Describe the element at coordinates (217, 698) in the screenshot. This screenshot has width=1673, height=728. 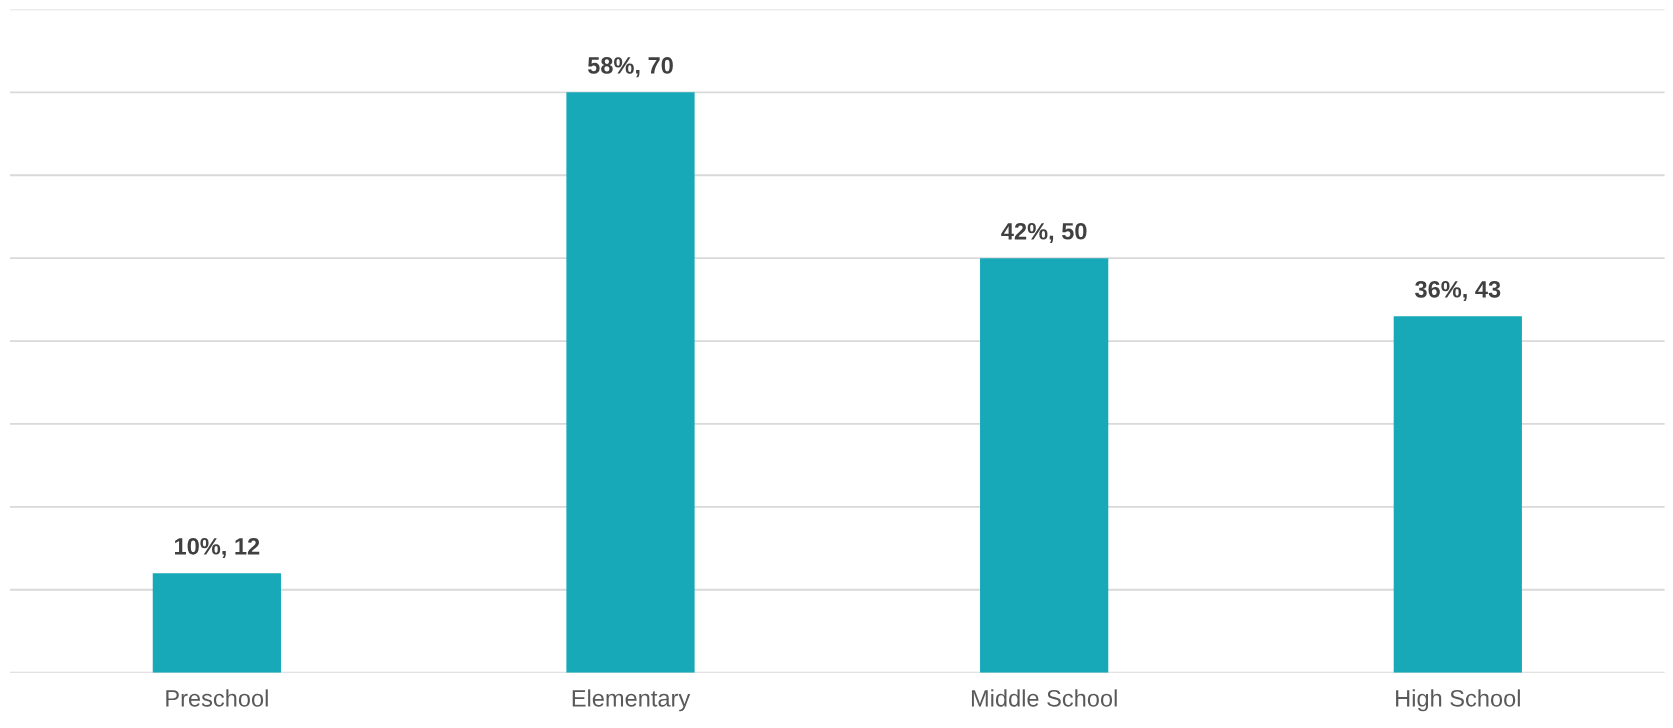
I see `x-tick-label: Preschool` at that location.